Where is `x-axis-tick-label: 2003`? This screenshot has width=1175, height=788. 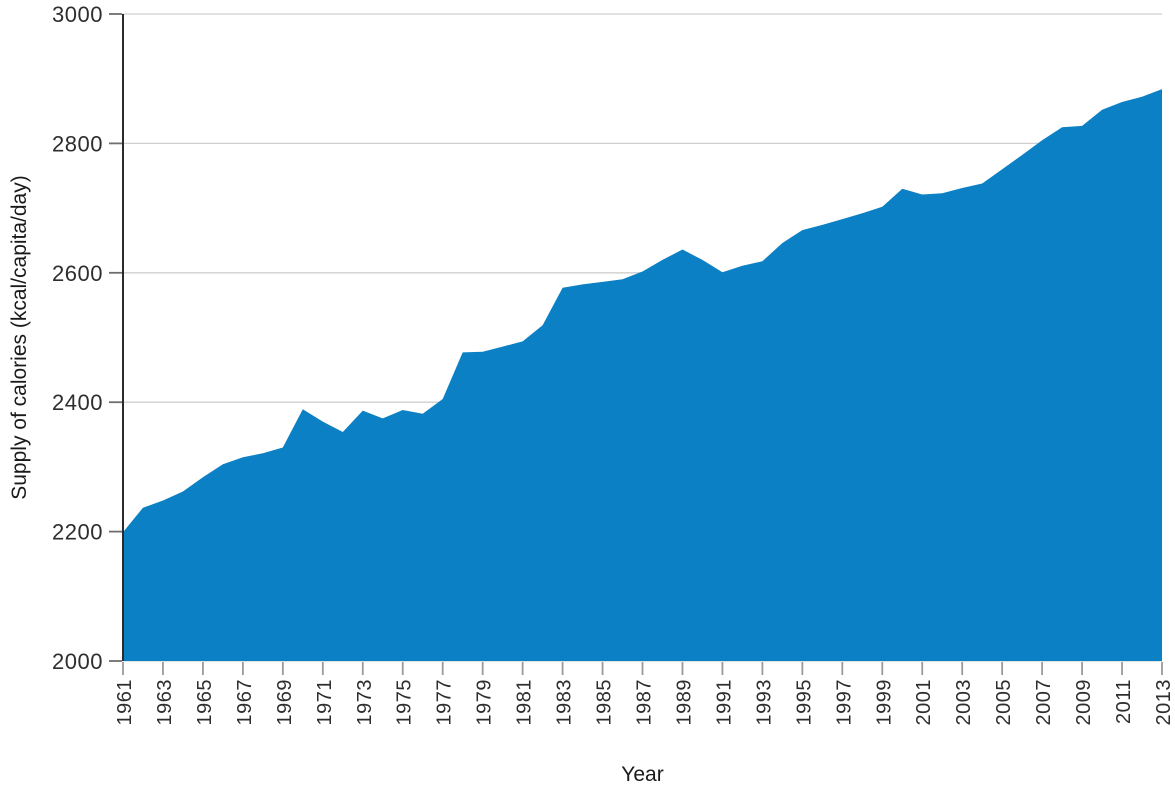 x-axis-tick-label: 2003 is located at coordinates (964, 702).